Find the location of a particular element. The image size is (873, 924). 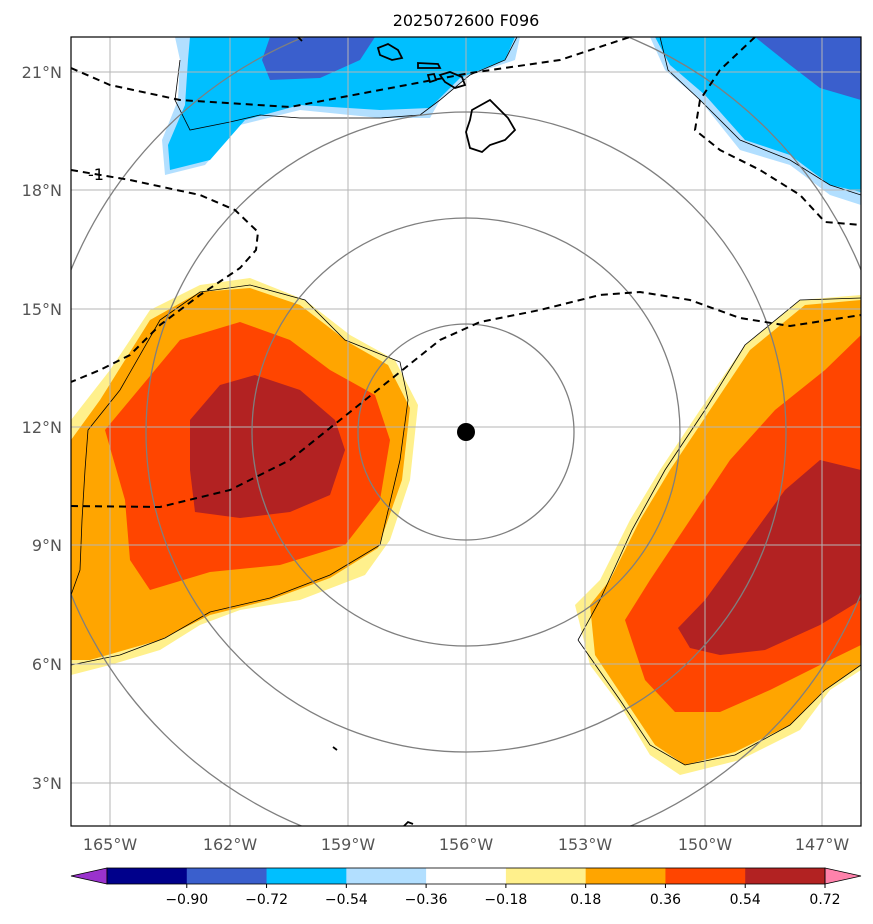

map-title: 2025072600 F096 is located at coordinates (466, 20).